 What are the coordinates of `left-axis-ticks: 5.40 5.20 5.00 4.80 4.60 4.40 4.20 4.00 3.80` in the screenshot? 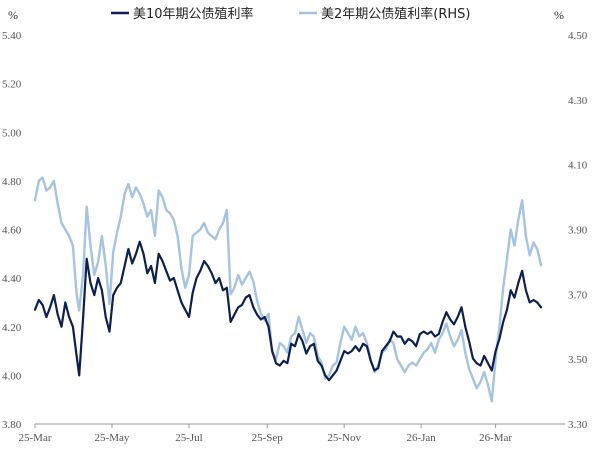 It's located at (12, 230).